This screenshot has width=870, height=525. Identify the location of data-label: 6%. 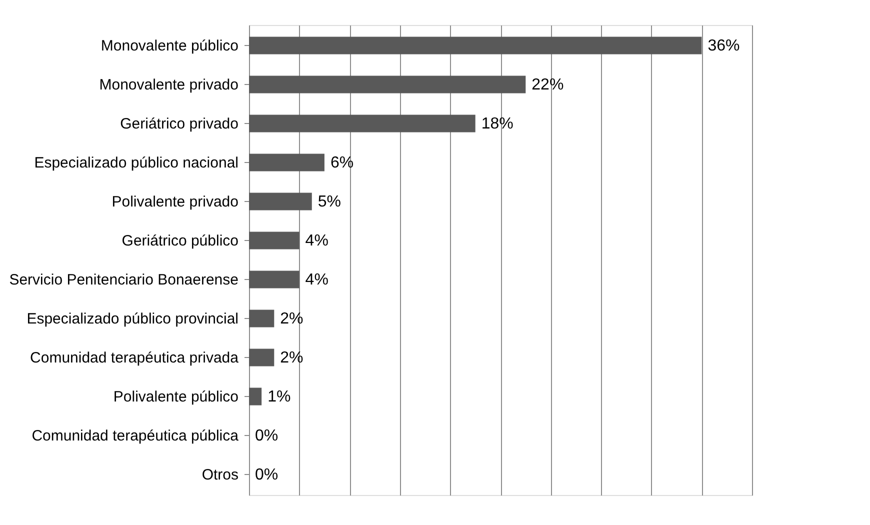
(342, 163).